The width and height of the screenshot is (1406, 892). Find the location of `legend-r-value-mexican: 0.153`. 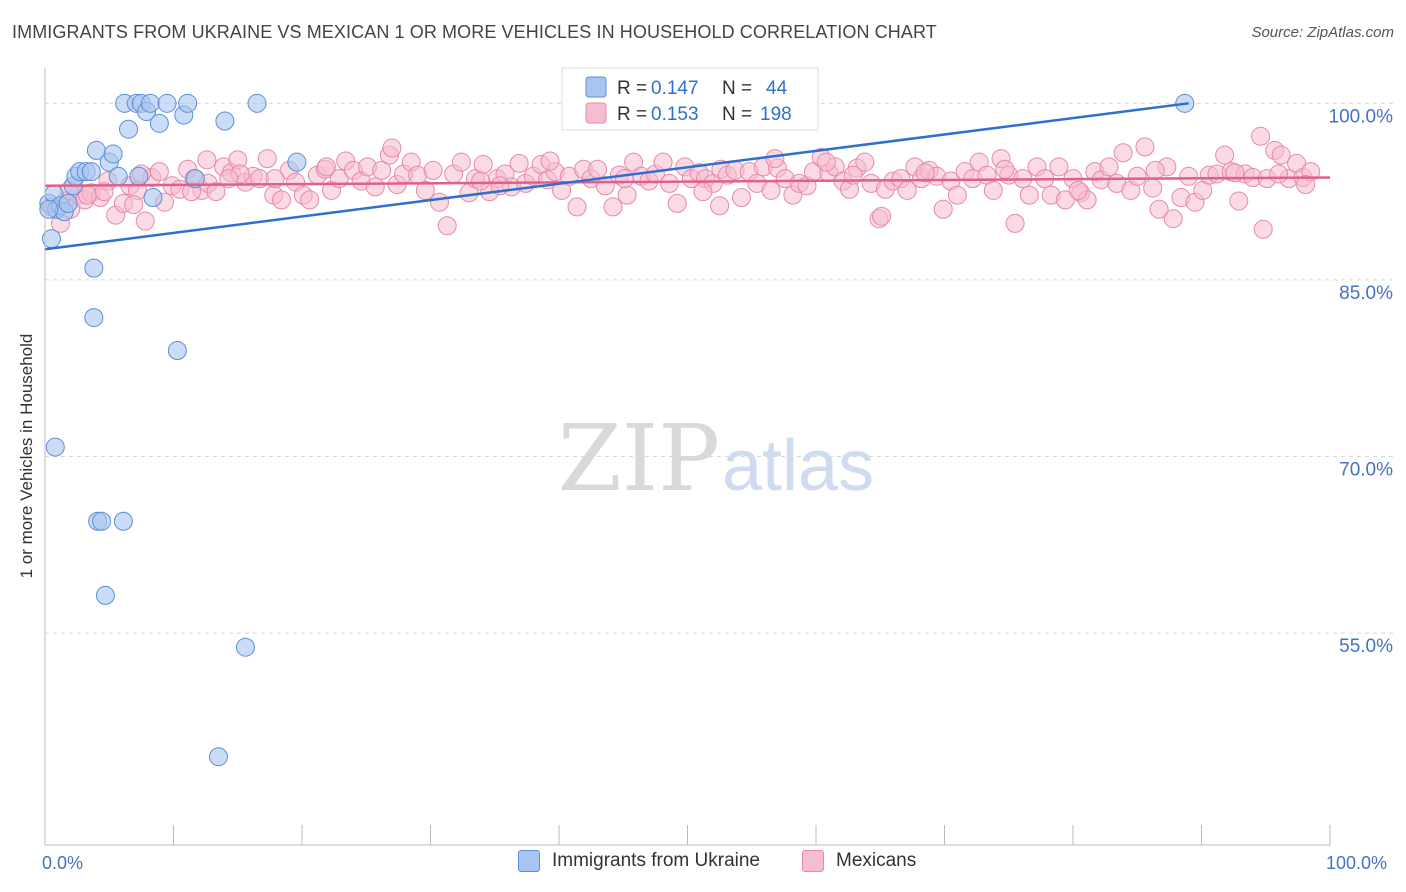

legend-r-value-mexican: 0.153 is located at coordinates (675, 114).